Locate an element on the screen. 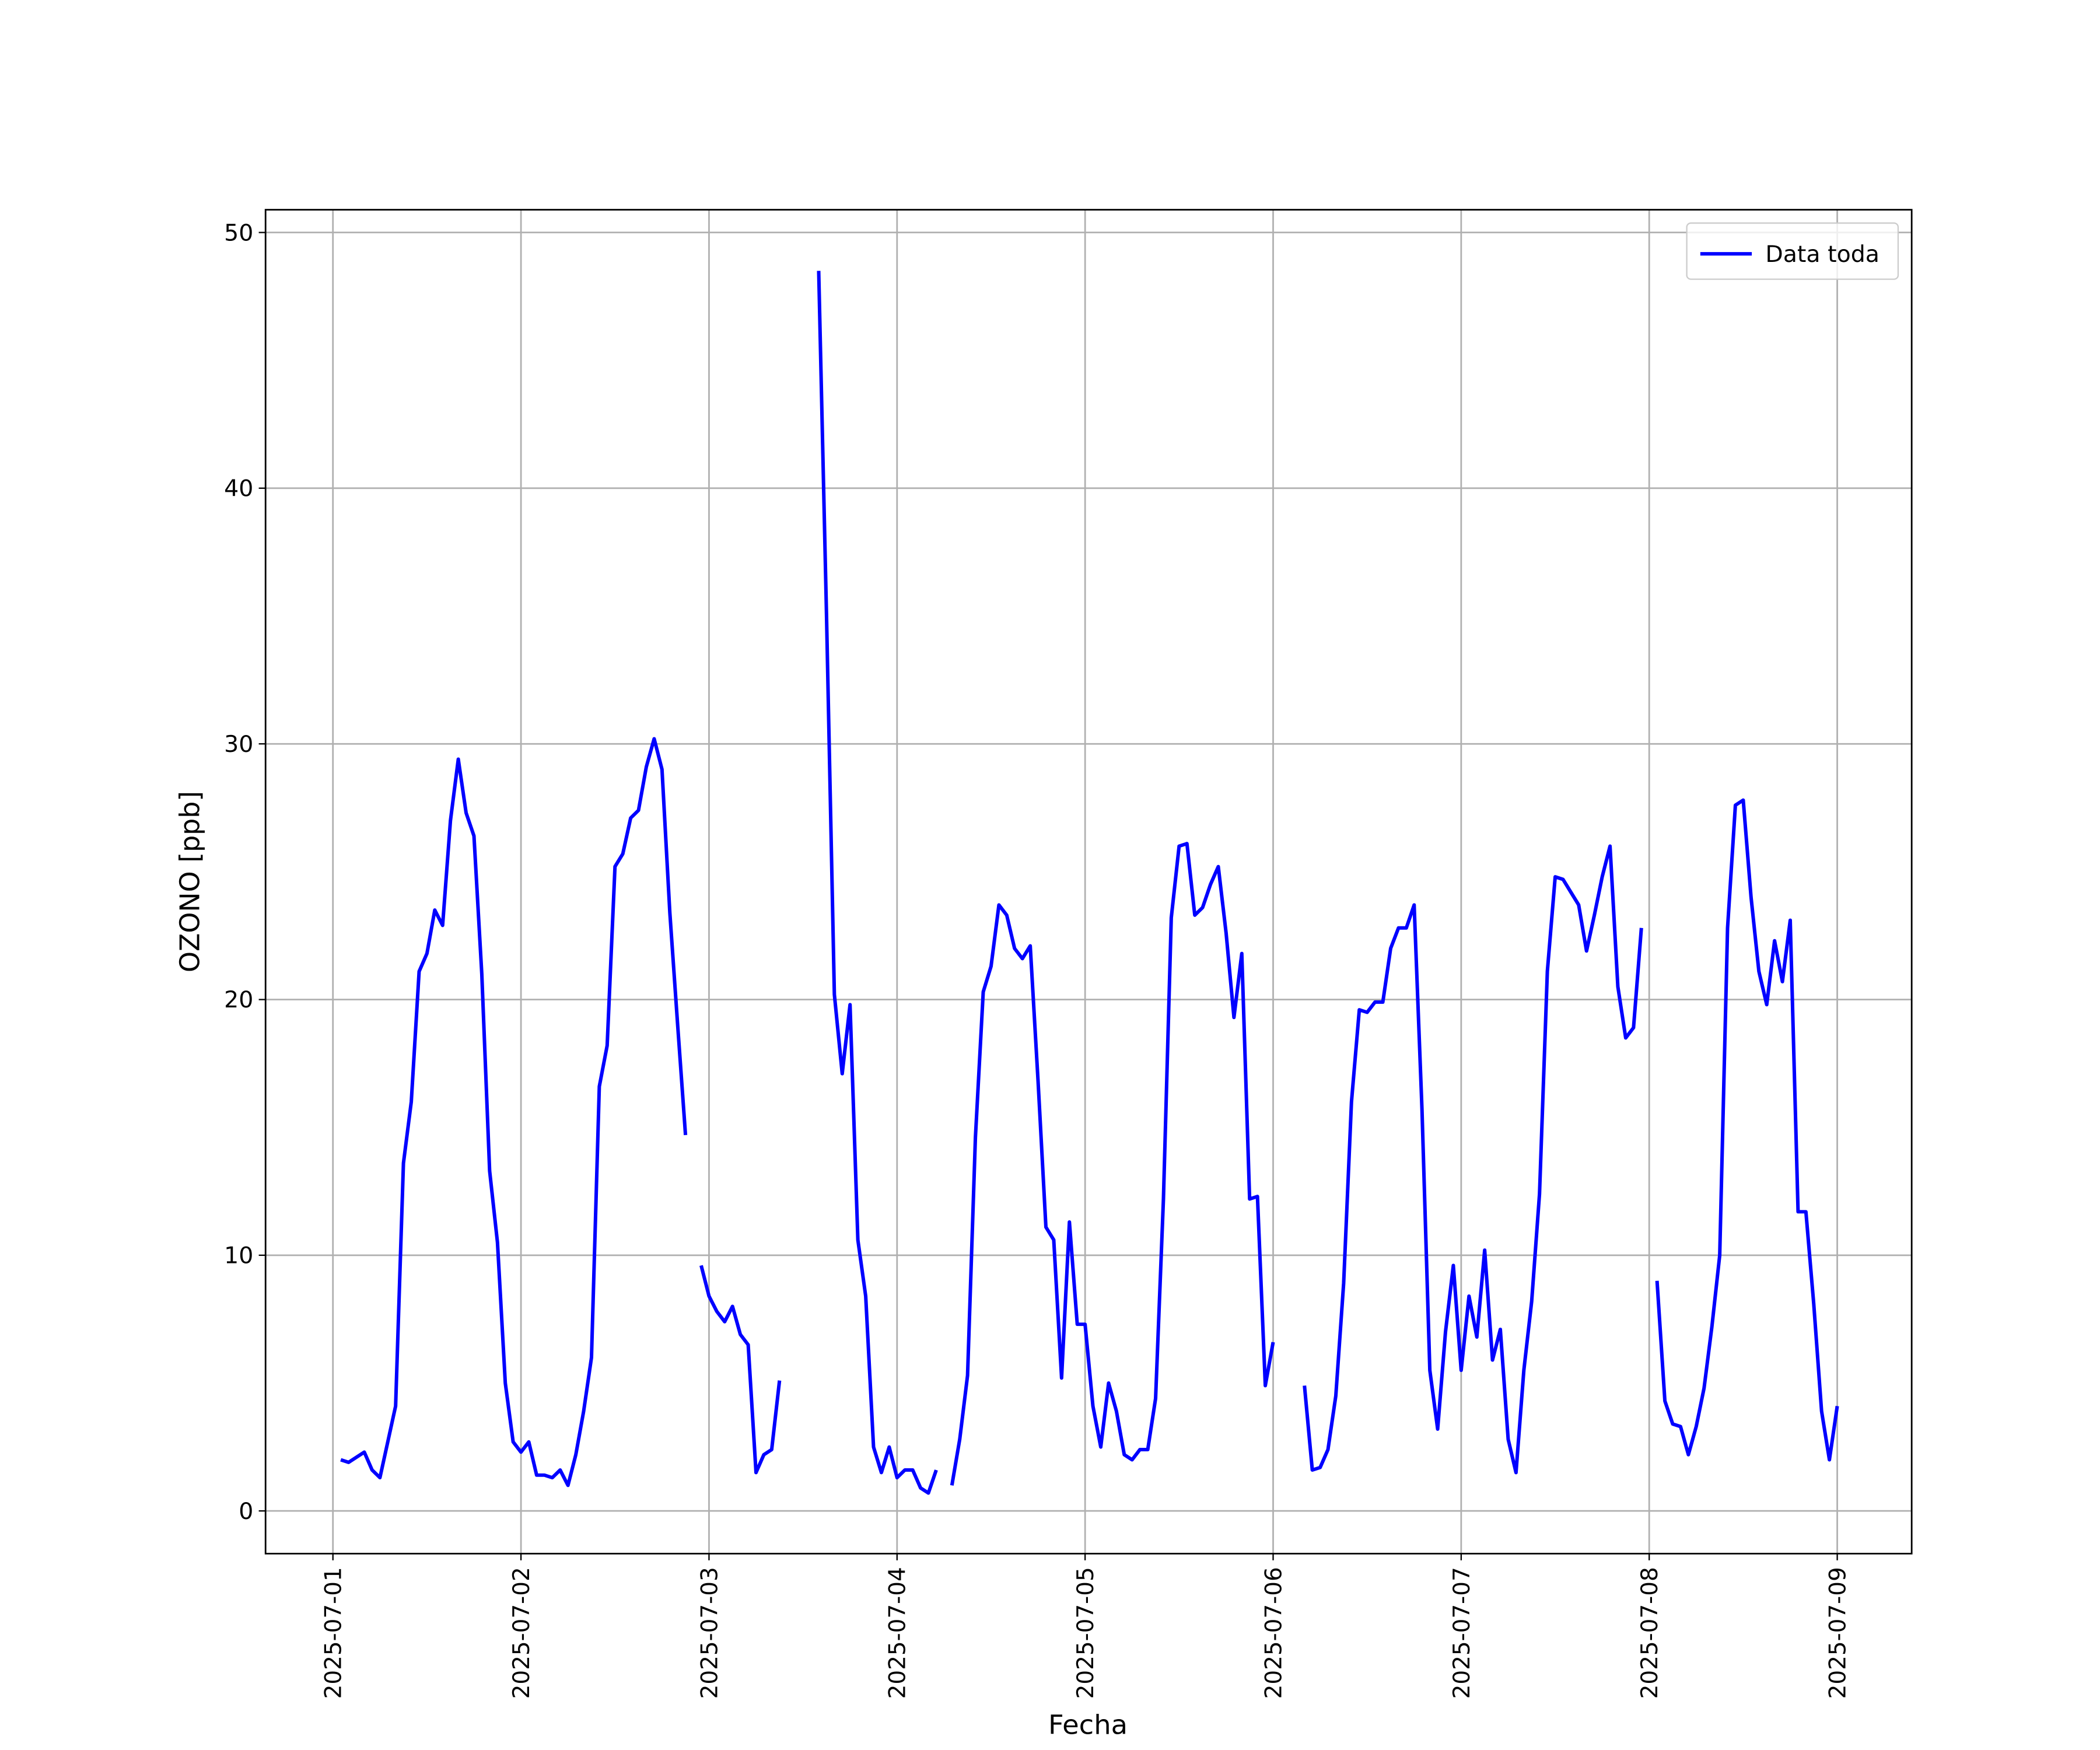 Image resolution: width=2100 pixels, height=1750 pixels. x-tick-label: 2025-07-03 is located at coordinates (709, 1633).